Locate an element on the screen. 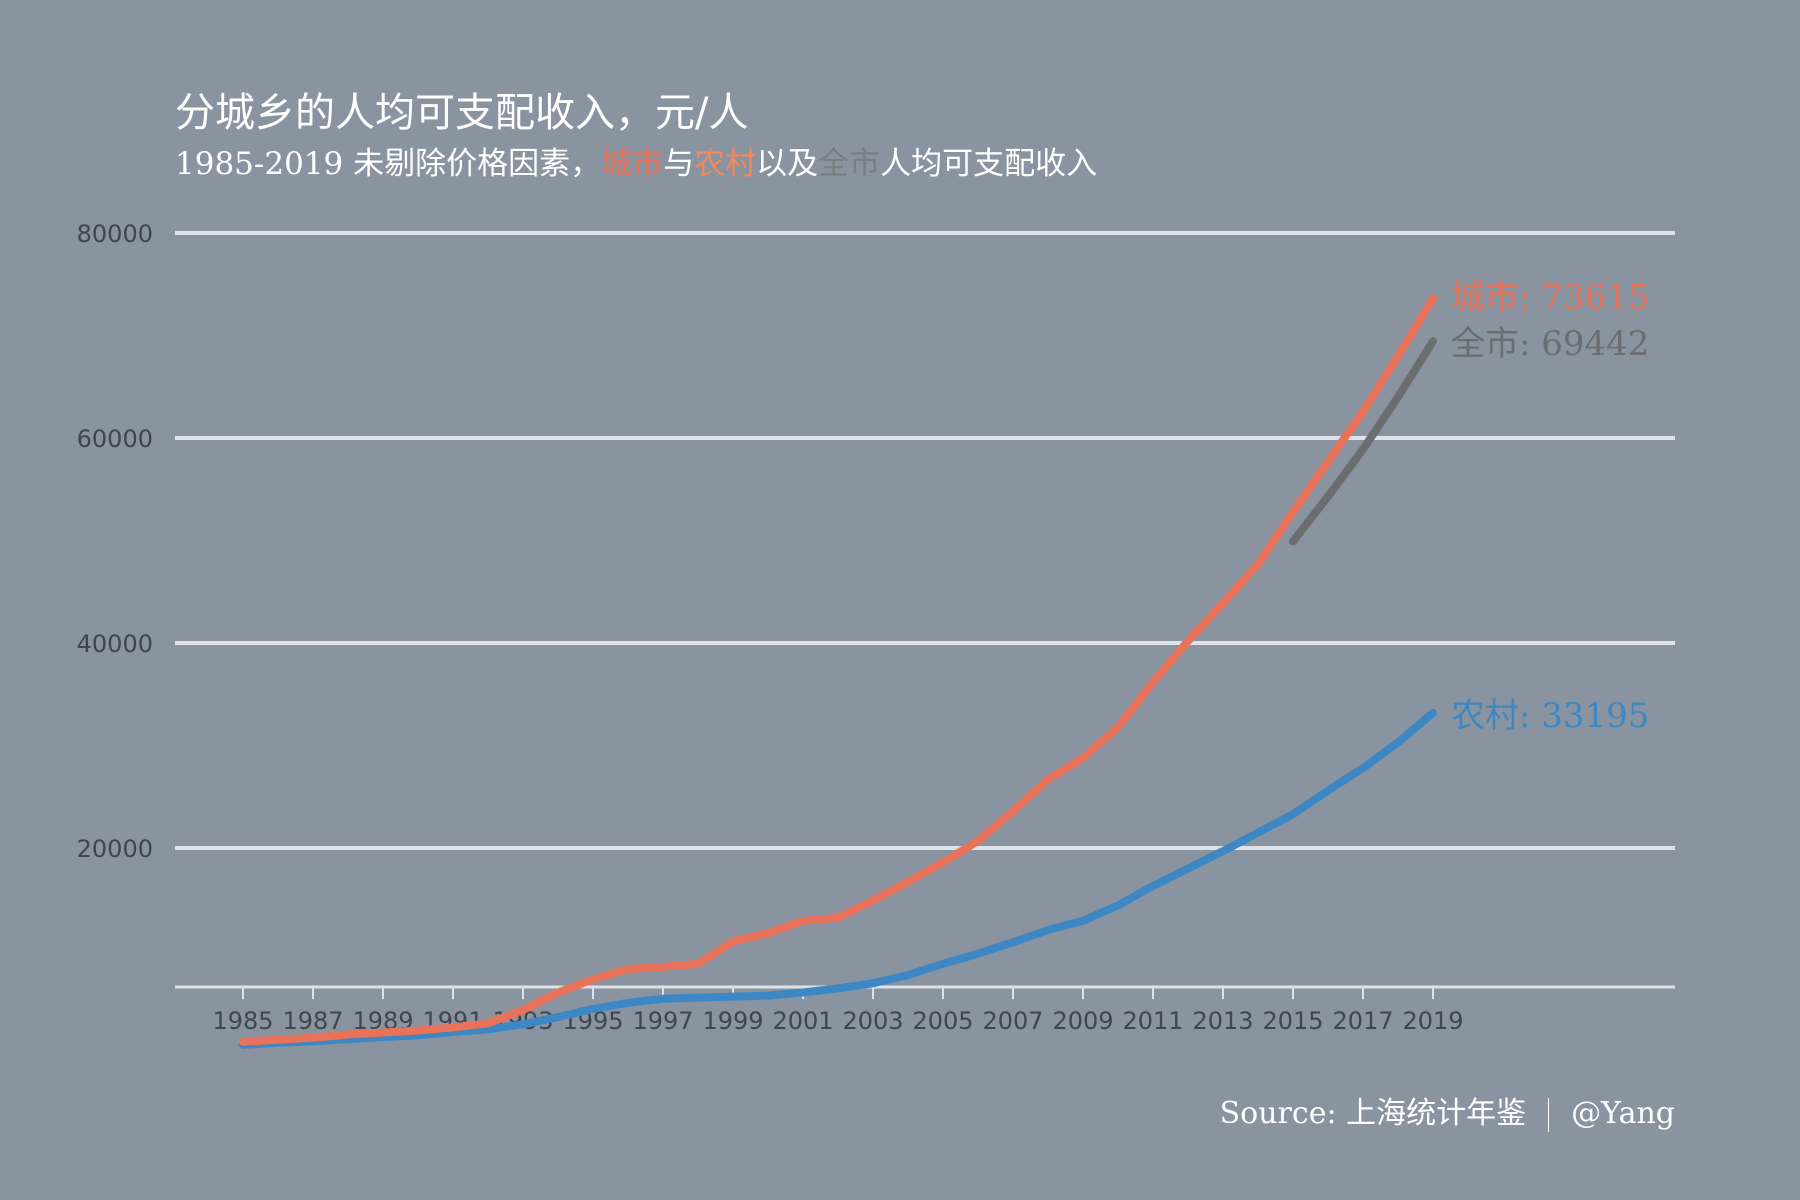 This screenshot has width=1800, height=1200. y-tick-label: 20000 is located at coordinates (115, 849).